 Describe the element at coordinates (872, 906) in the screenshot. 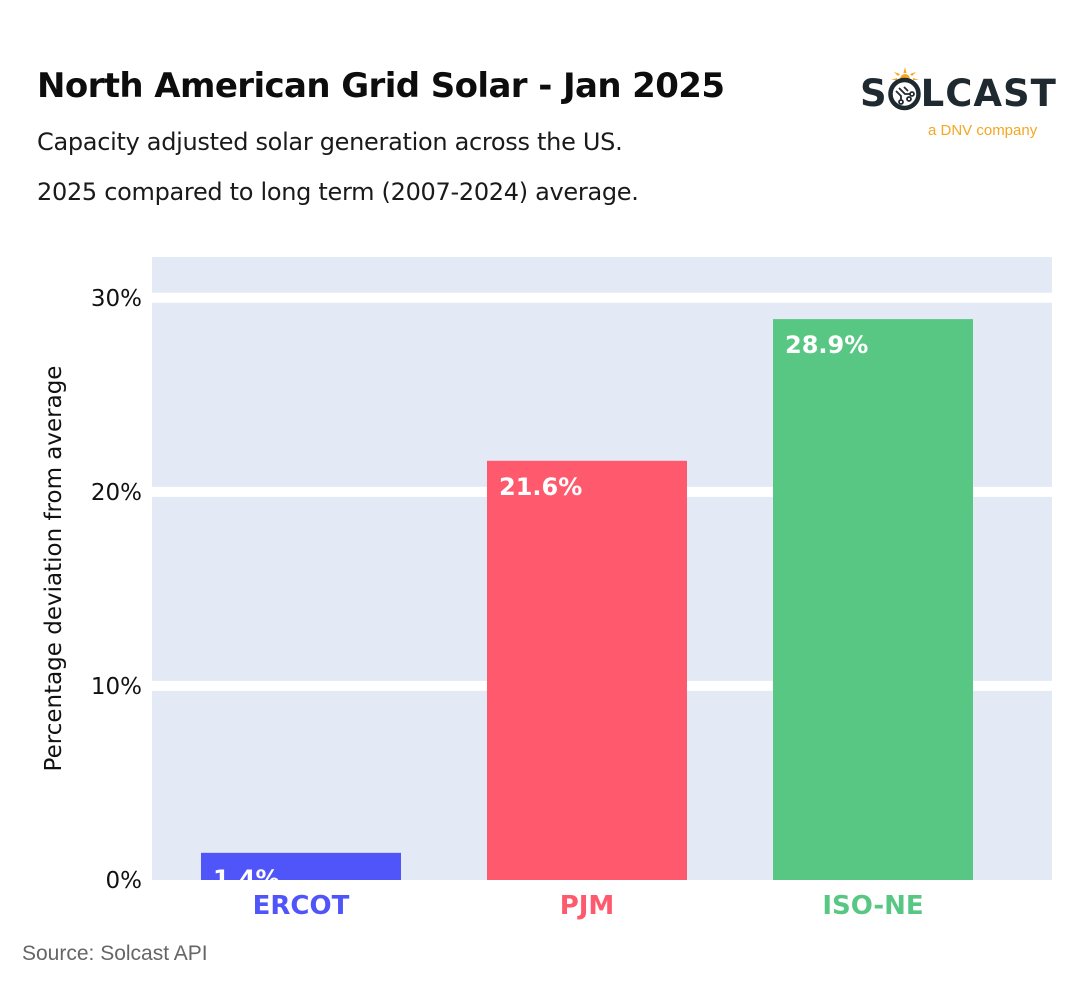

I see `x-category-label: ISO-NE` at that location.